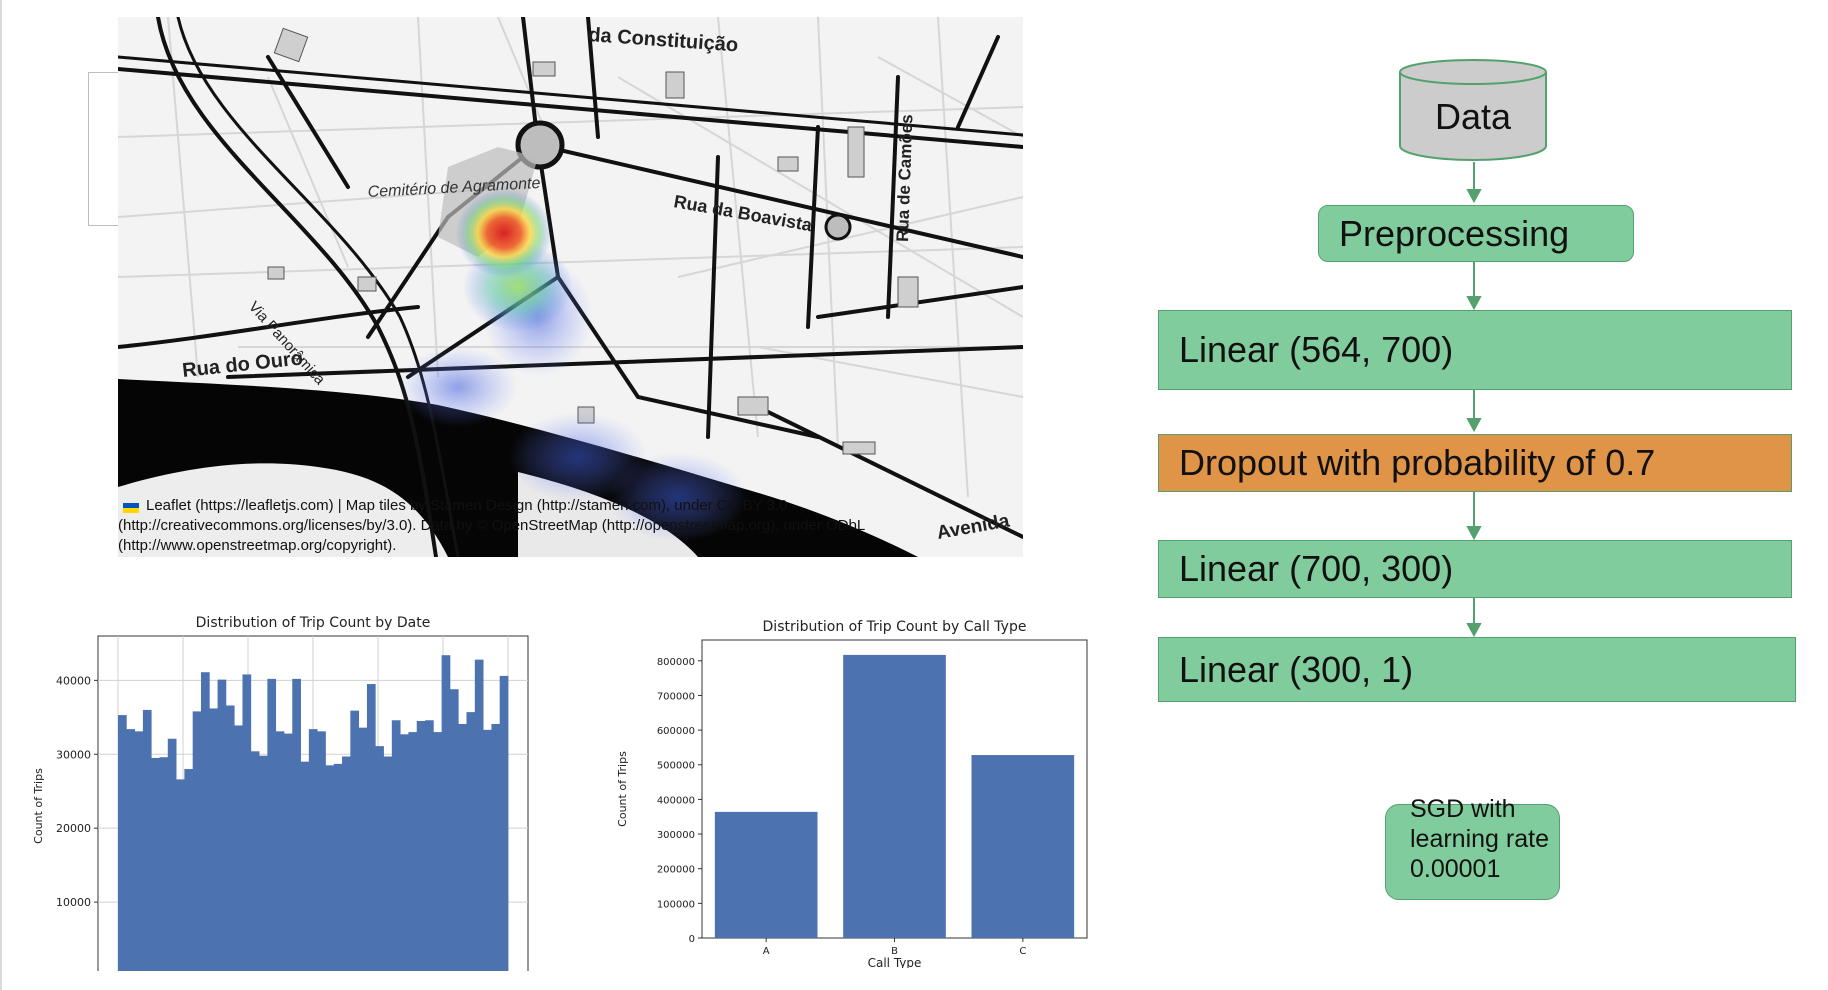  Describe the element at coordinates (73, 754) in the screenshot. I see `y-tick-label: 30000` at that location.